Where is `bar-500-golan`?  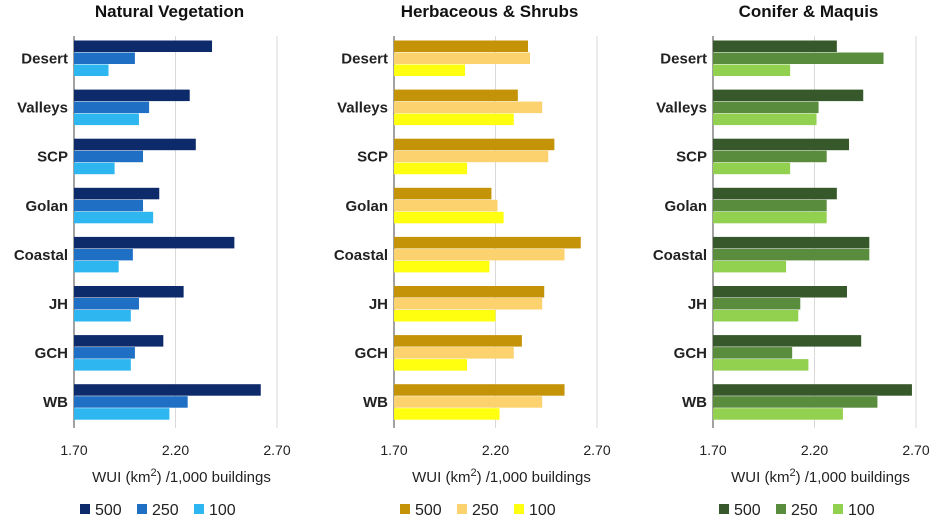
bar-500-golan is located at coordinates (117, 193).